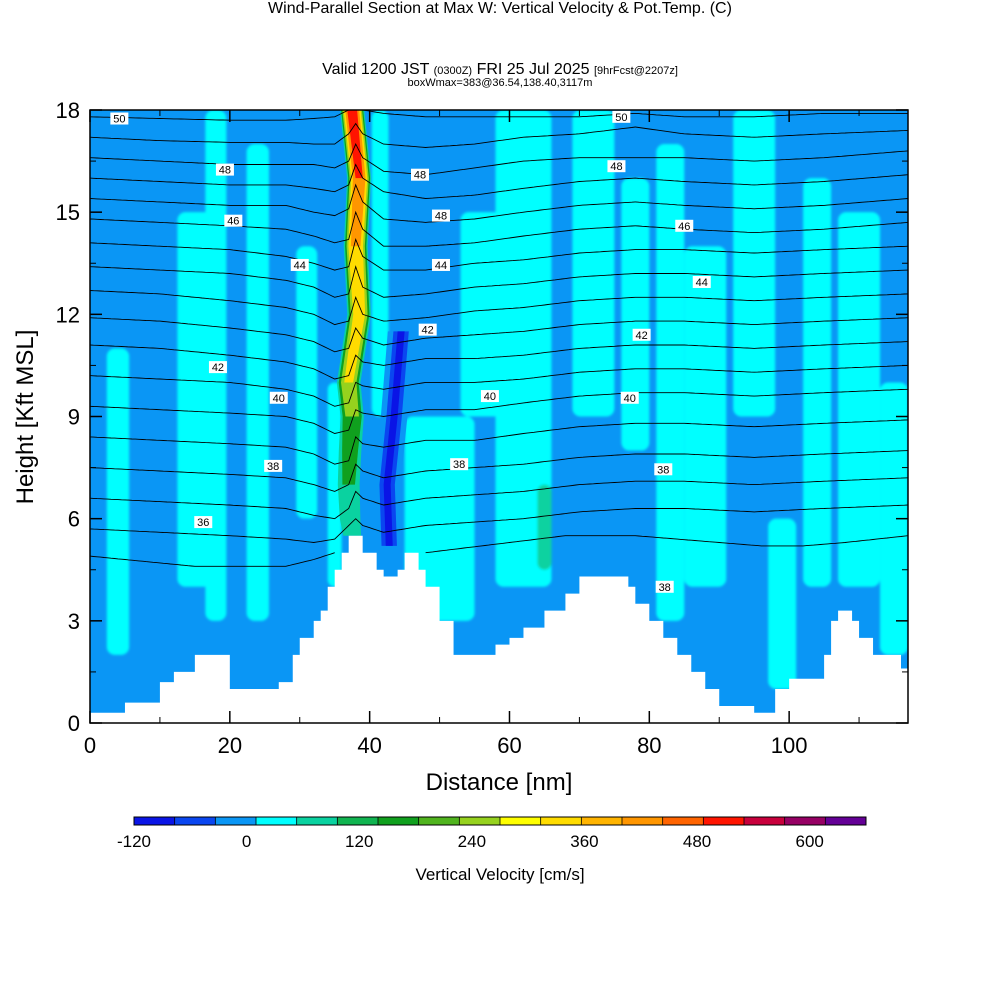 The image size is (1000, 1000). What do you see at coordinates (68, 110) in the screenshot?
I see `y-tick-label: 18` at bounding box center [68, 110].